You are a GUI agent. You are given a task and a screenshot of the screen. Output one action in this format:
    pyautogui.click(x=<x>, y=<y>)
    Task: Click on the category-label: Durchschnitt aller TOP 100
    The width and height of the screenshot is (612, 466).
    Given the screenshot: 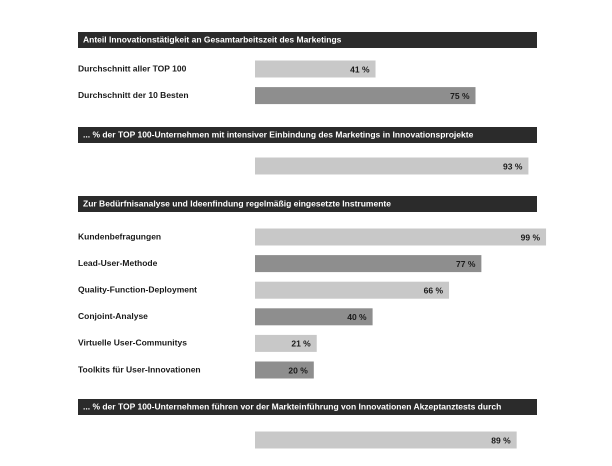 What is the action you would take?
    pyautogui.click(x=132, y=68)
    